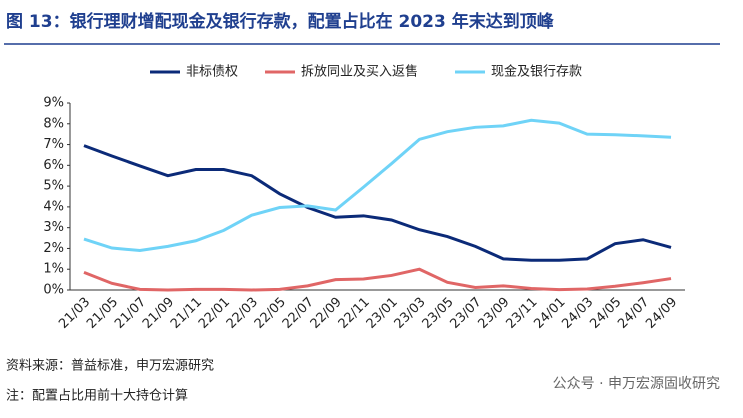 The width and height of the screenshot is (743, 418). I want to click on x-tick-label: 21/09, so click(158, 313).